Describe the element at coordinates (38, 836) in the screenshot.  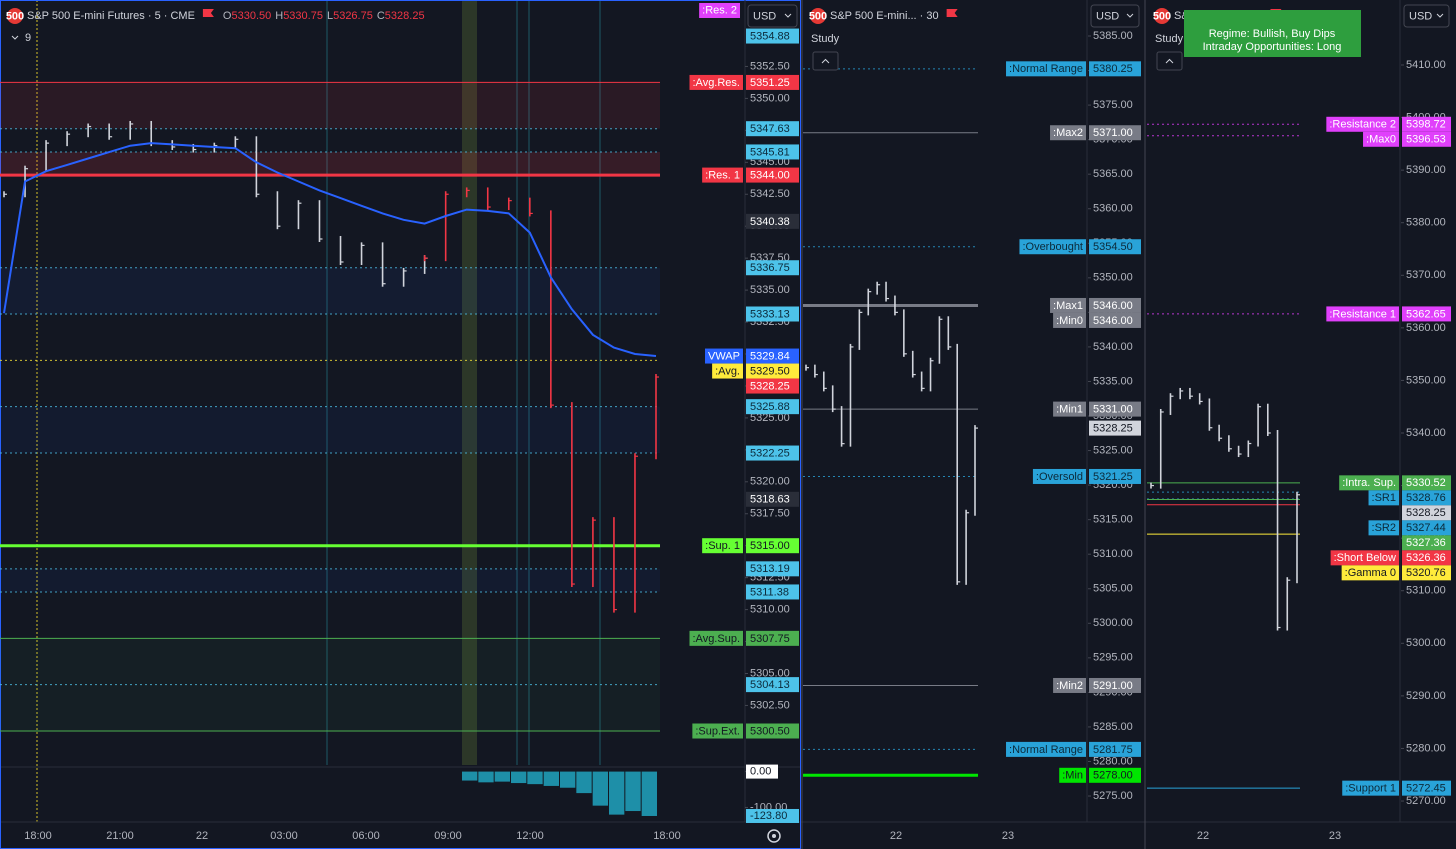
I see `x-tick-label: 18:00` at that location.